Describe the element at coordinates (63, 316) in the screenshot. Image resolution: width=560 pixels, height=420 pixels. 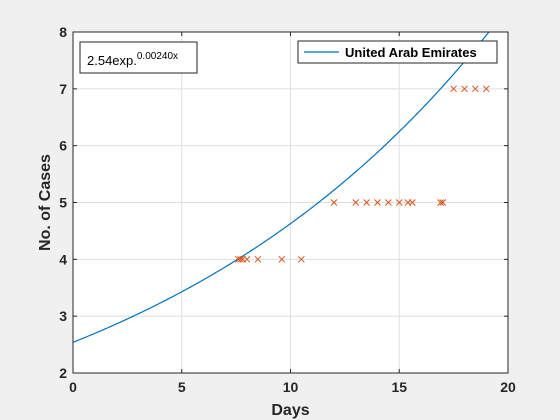
I see `y-tick-label: 3` at that location.